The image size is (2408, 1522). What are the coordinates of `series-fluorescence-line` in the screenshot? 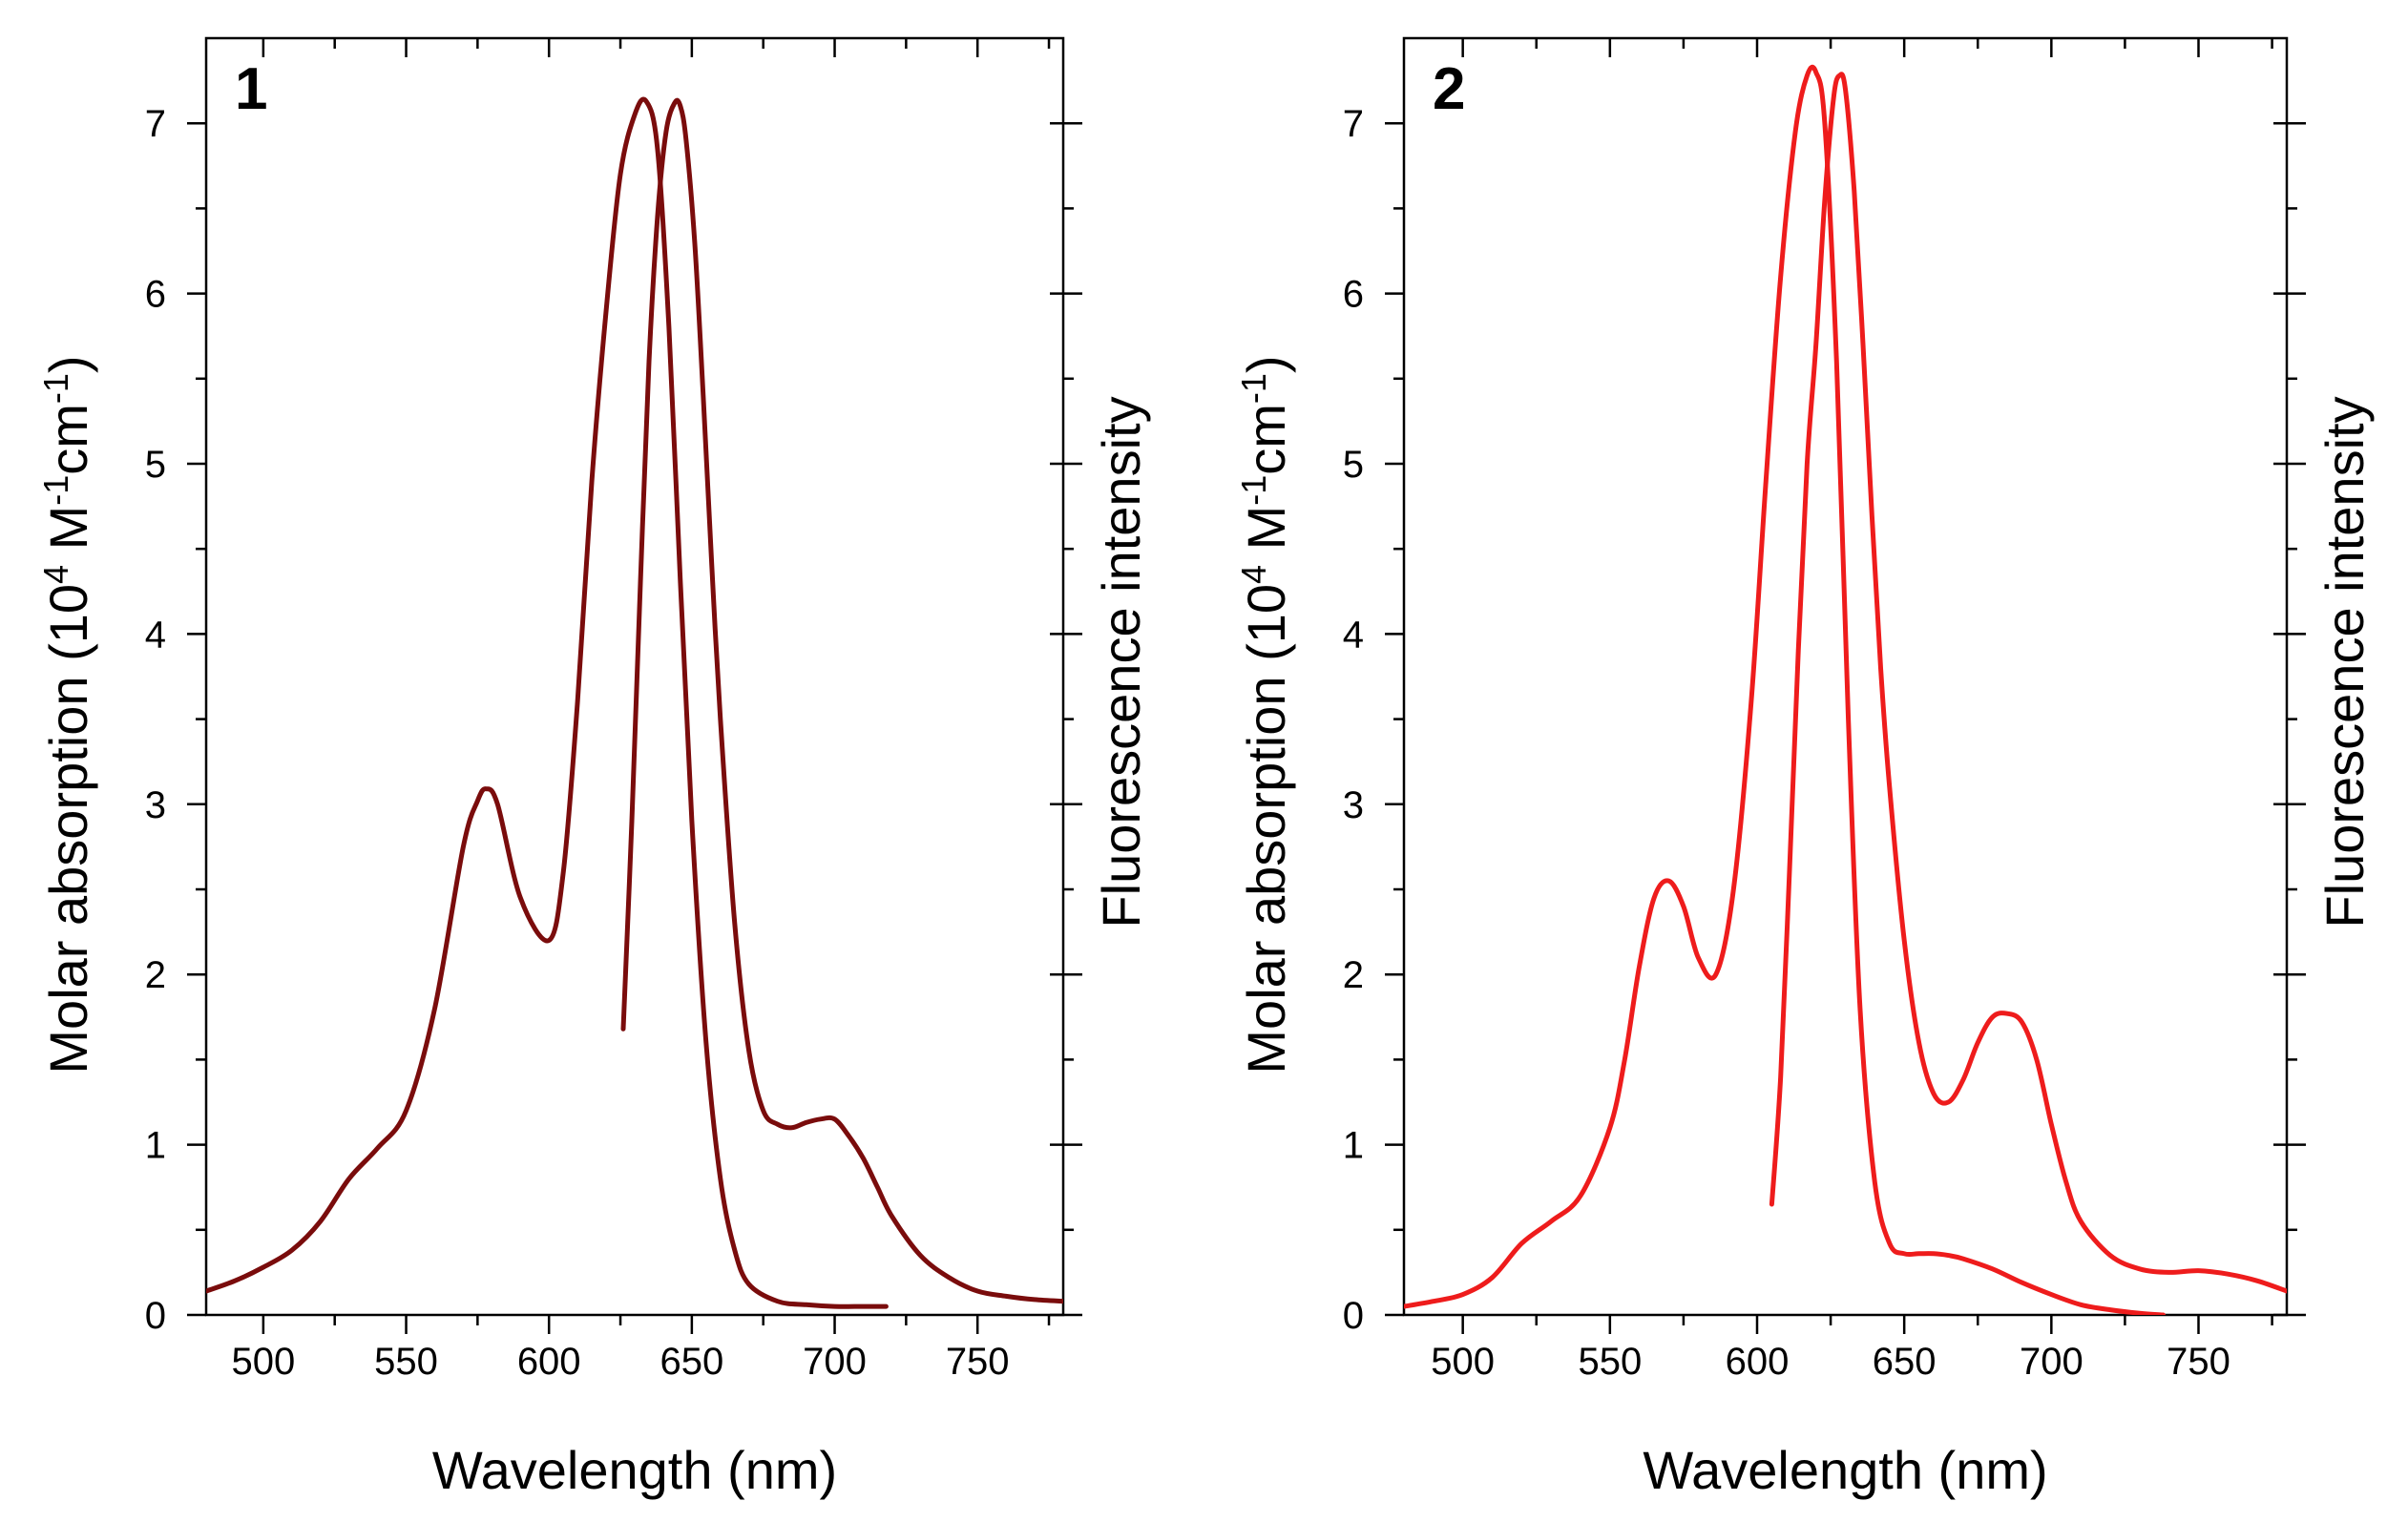 It's located at (841, 701).